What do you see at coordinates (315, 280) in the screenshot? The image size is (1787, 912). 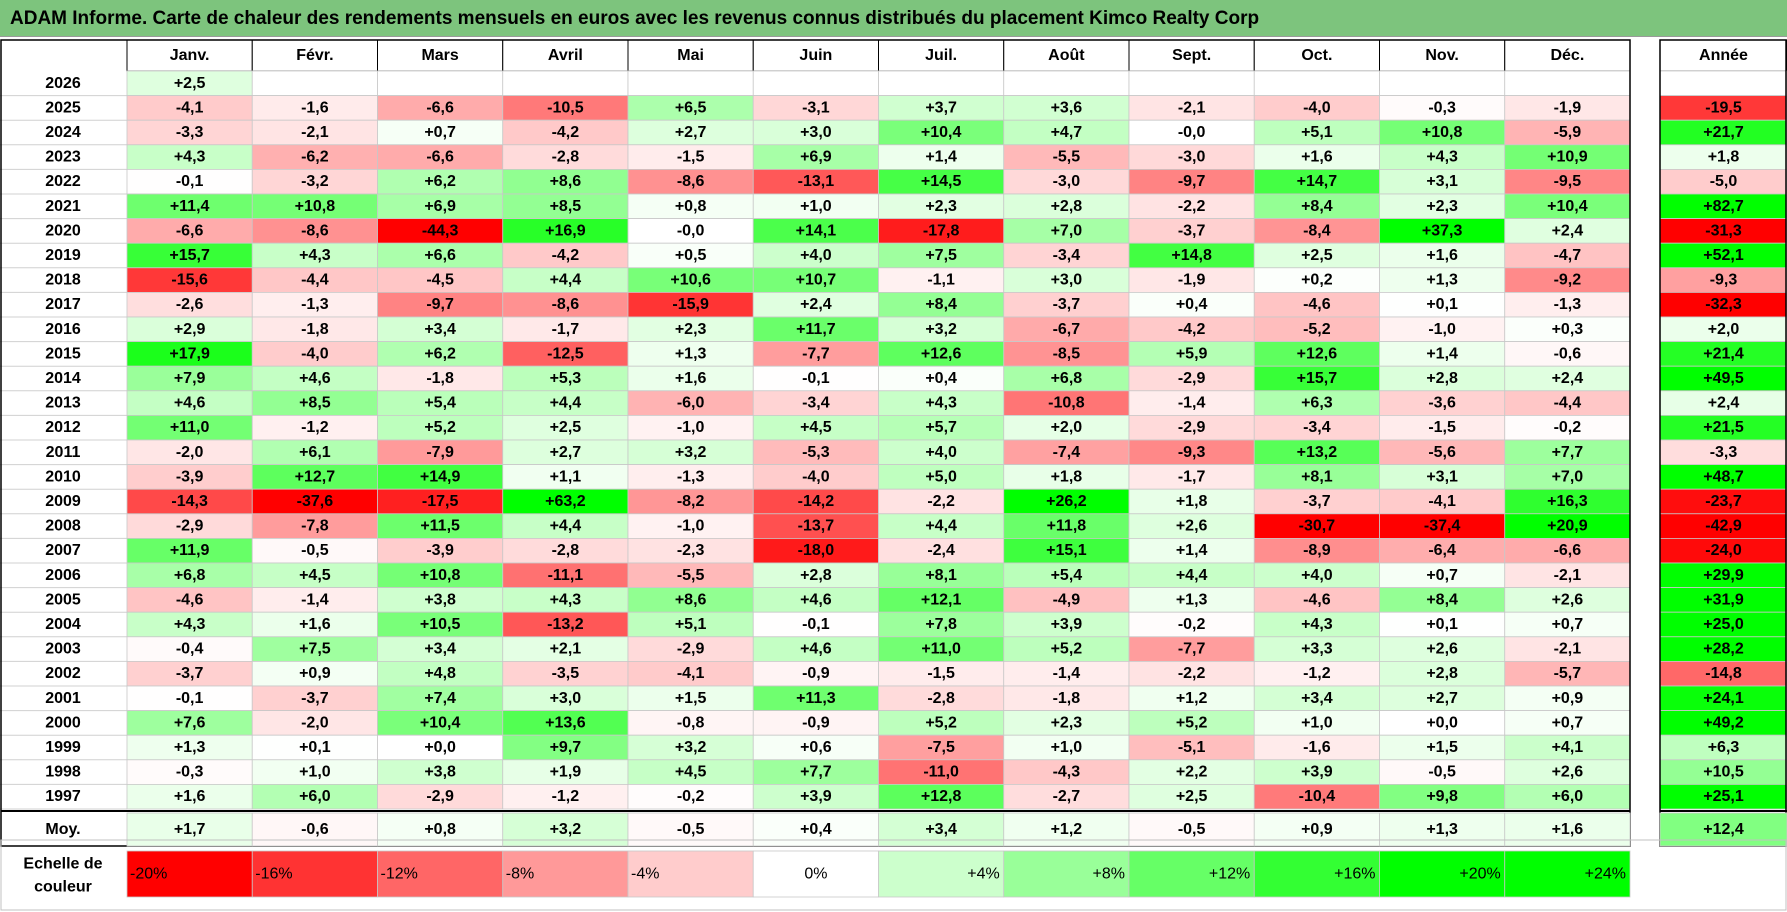 I see `heat-cell-value: -4,4` at bounding box center [315, 280].